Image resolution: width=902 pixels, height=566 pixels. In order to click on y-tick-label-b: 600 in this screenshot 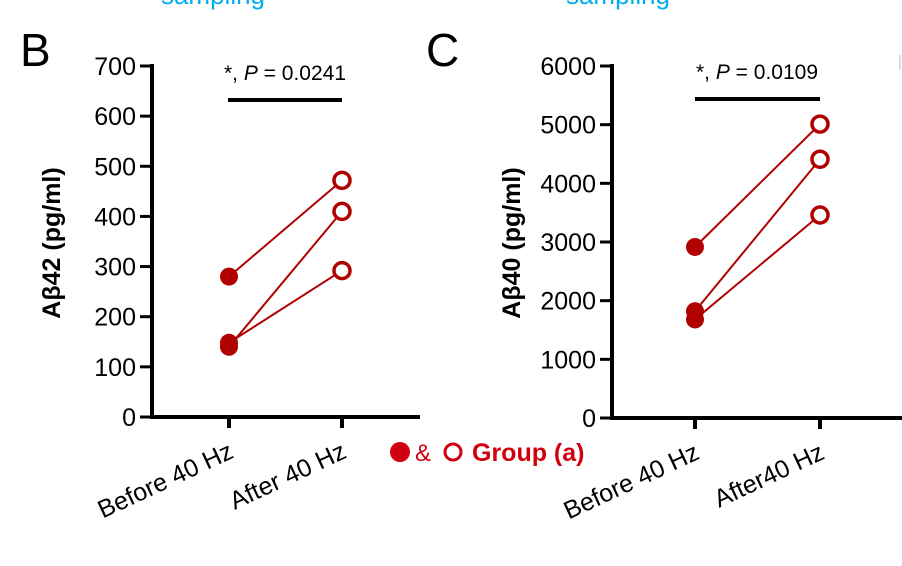, I will do `click(115, 117)`.